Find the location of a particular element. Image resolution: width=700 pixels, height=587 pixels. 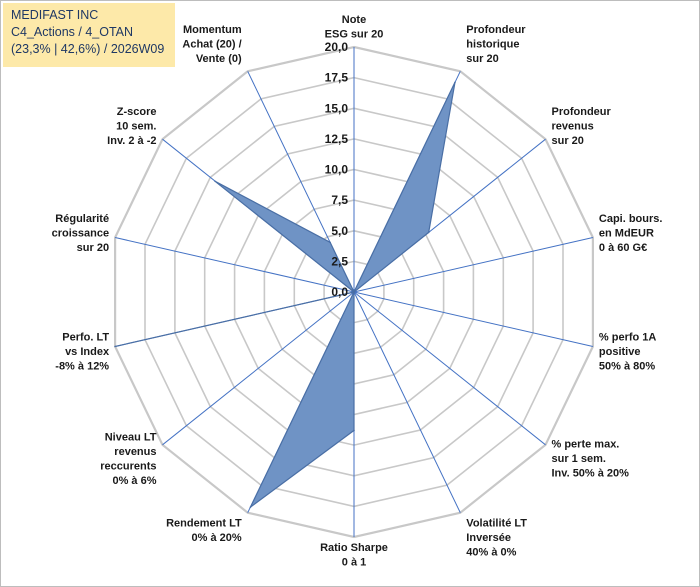

category-label-line: croissance is located at coordinates (80, 233).